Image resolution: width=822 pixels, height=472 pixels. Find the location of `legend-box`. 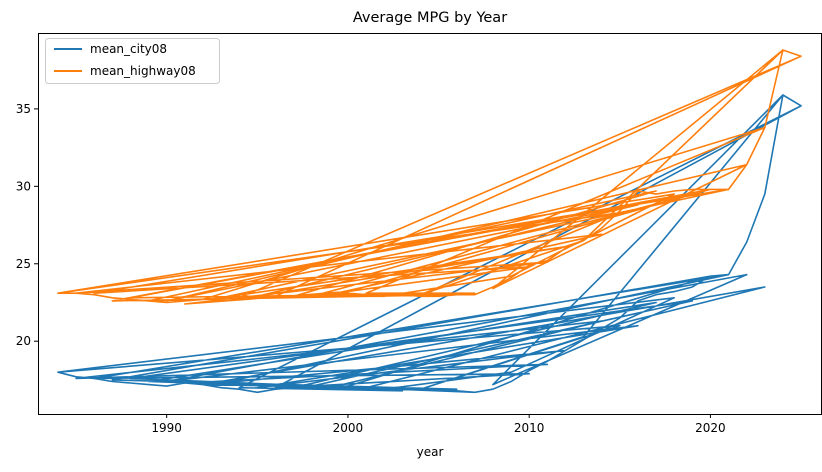

legend-box is located at coordinates (132, 61).